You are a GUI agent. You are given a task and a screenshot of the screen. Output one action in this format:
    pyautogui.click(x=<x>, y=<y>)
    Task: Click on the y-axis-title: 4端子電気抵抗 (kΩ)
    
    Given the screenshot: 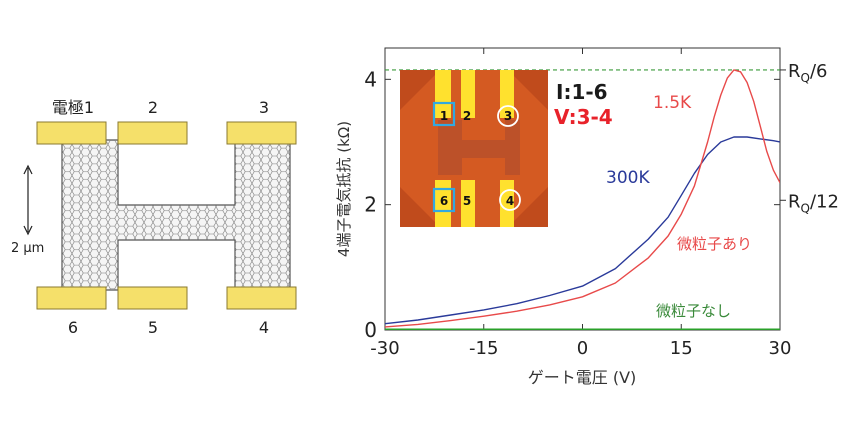 What is the action you would take?
    pyautogui.click(x=344, y=189)
    